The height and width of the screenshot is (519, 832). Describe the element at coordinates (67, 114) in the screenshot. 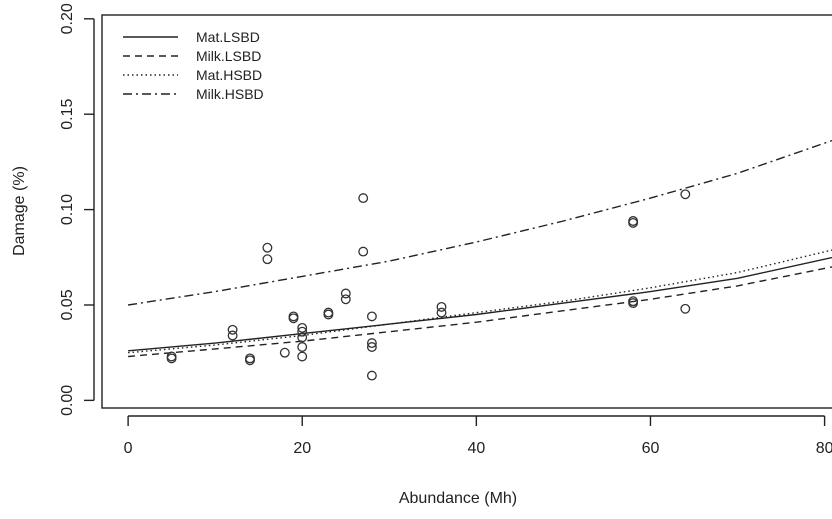

I see `y-tick-label: 0.15` at that location.